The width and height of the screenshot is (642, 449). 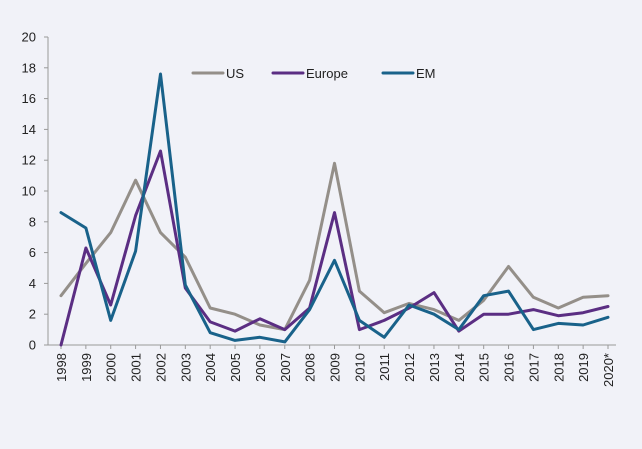 What do you see at coordinates (533, 367) in the screenshot?
I see `x-tick-label: 2017` at bounding box center [533, 367].